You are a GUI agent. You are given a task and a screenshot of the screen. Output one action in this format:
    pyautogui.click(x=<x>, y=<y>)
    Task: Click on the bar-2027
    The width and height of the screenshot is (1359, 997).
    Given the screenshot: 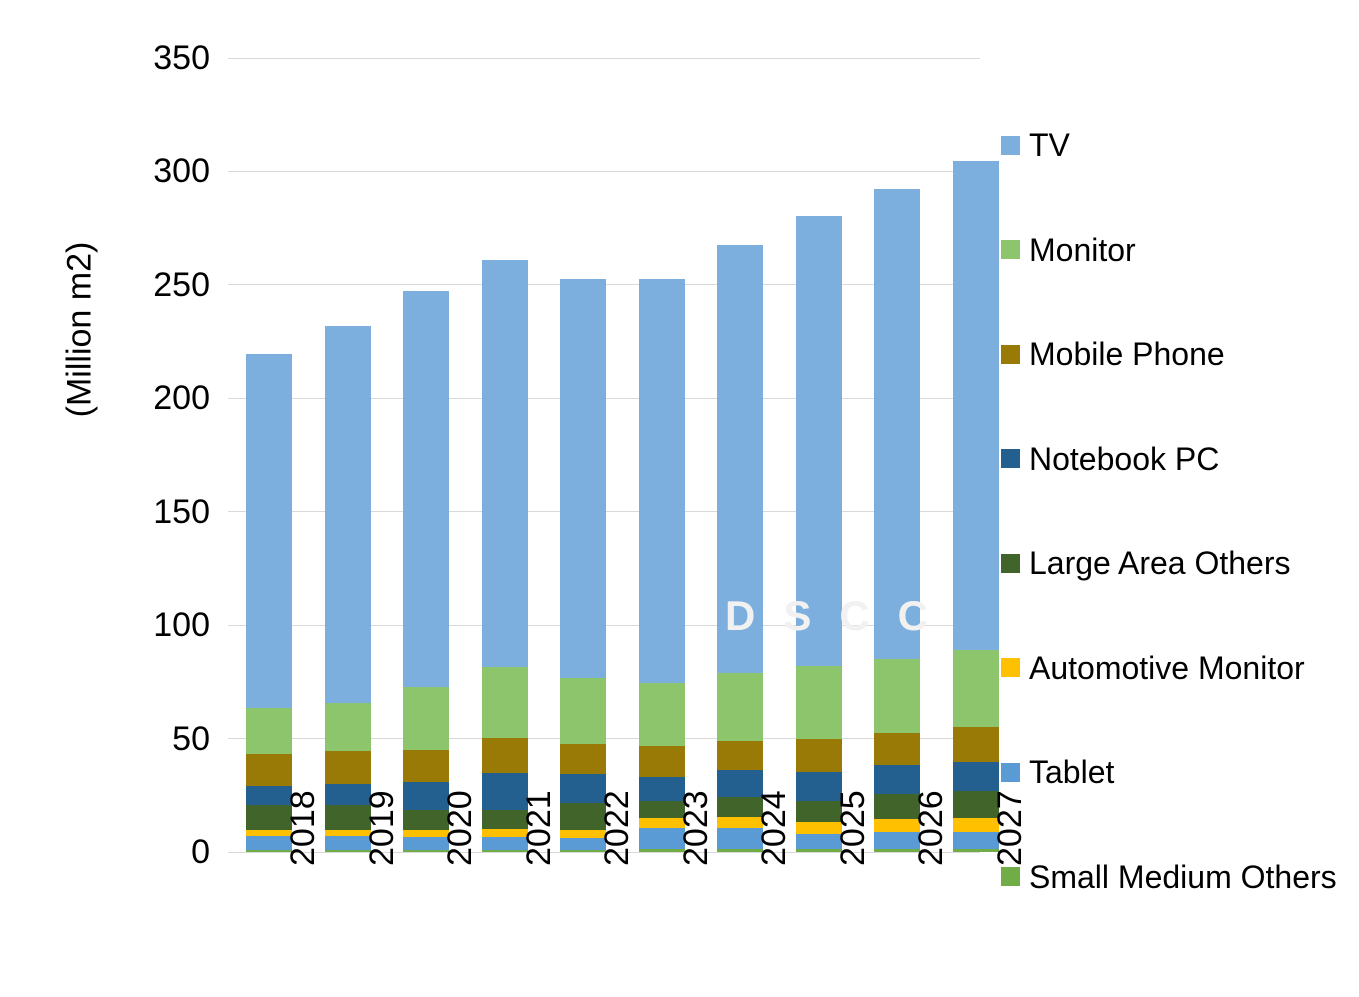 What is the action you would take?
    pyautogui.click(x=975, y=506)
    